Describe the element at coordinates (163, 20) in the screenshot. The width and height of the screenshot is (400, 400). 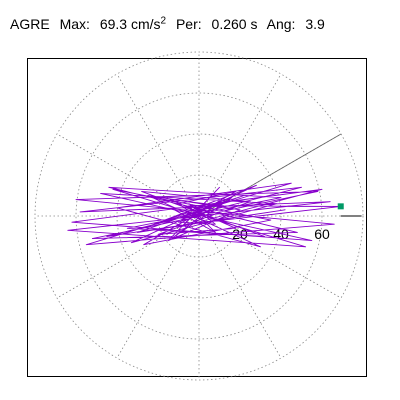
I see `max-value-exponent: 2` at that location.